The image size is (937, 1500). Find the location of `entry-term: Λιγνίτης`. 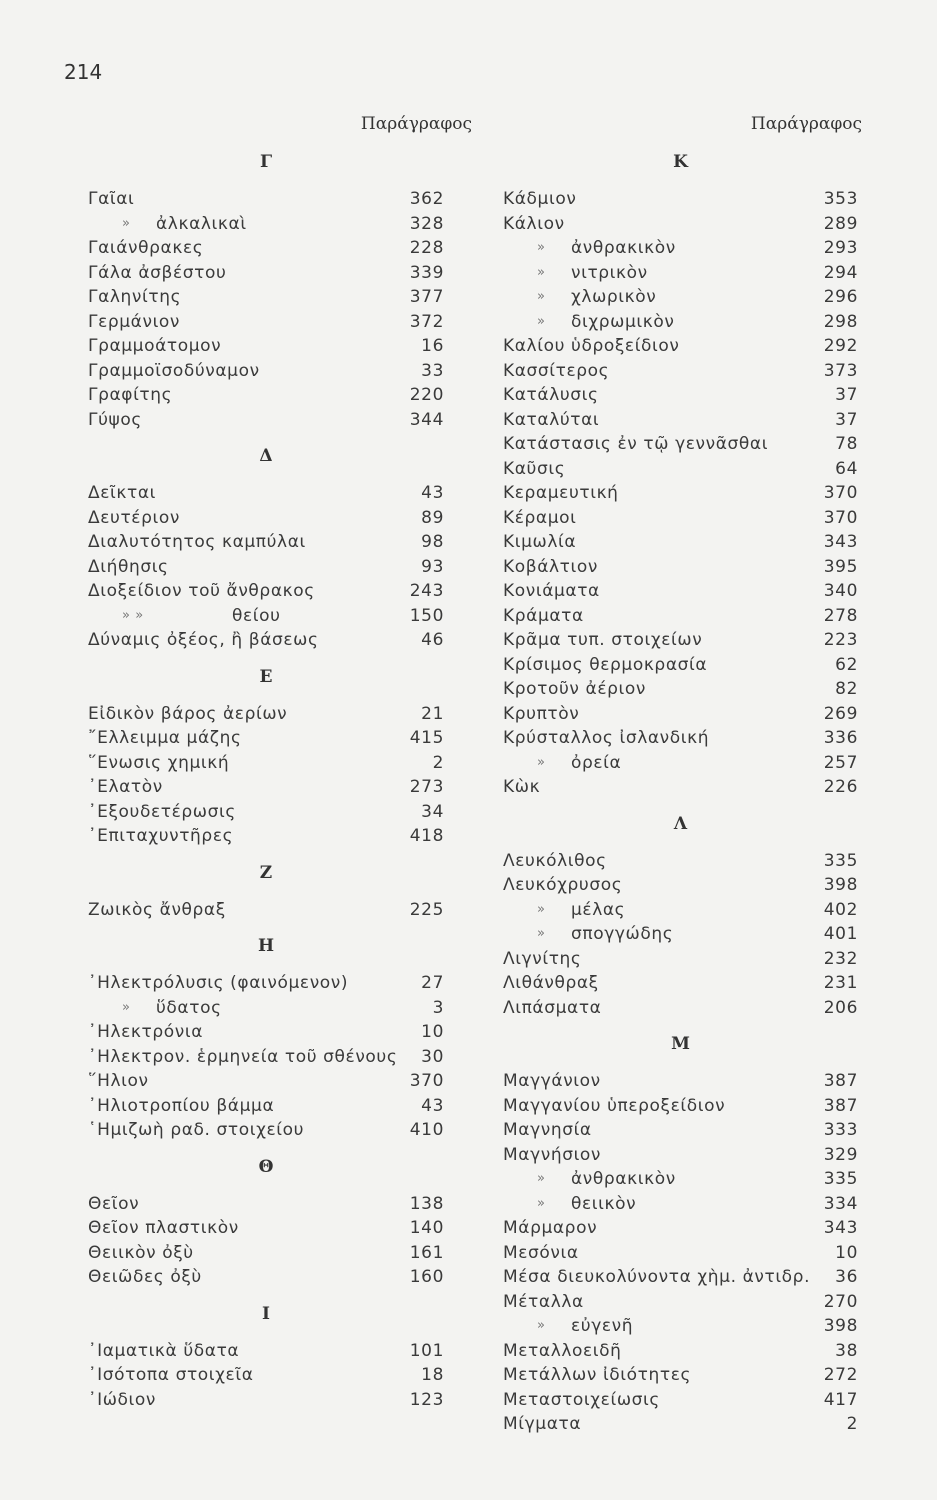

entry-term: Λιγνίτης is located at coordinates (542, 958).